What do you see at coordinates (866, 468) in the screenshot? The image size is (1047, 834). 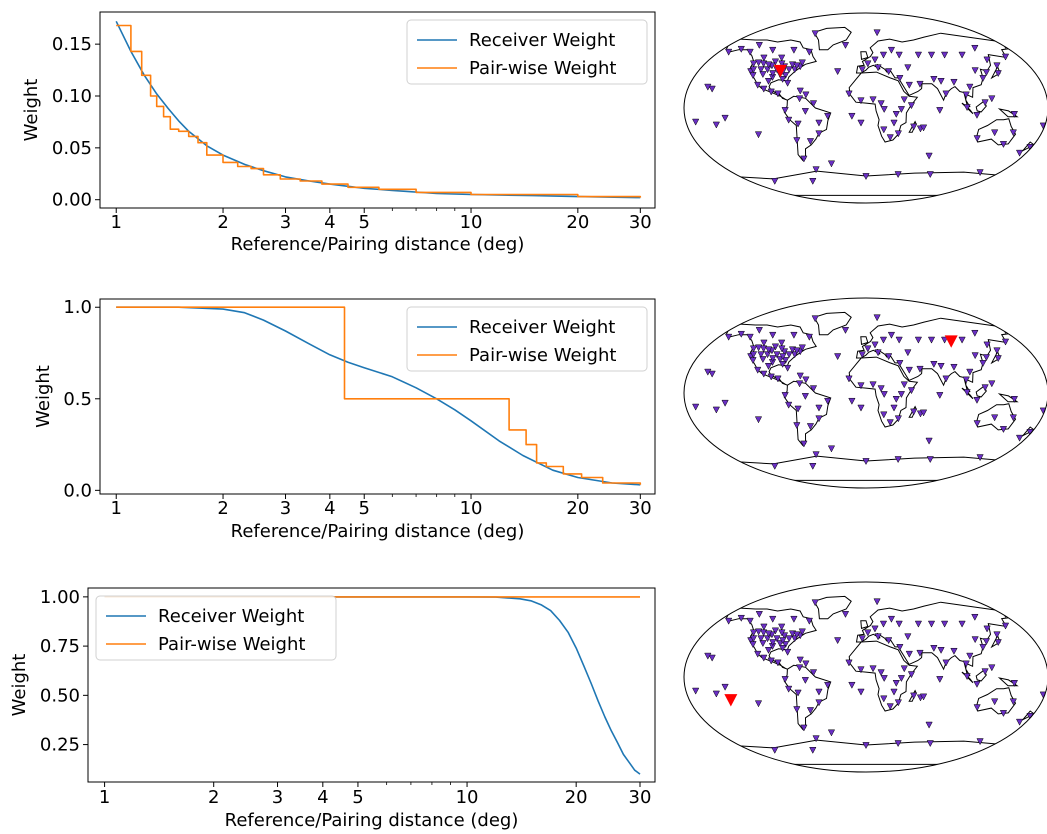 I see `coastline-antarctica` at bounding box center [866, 468].